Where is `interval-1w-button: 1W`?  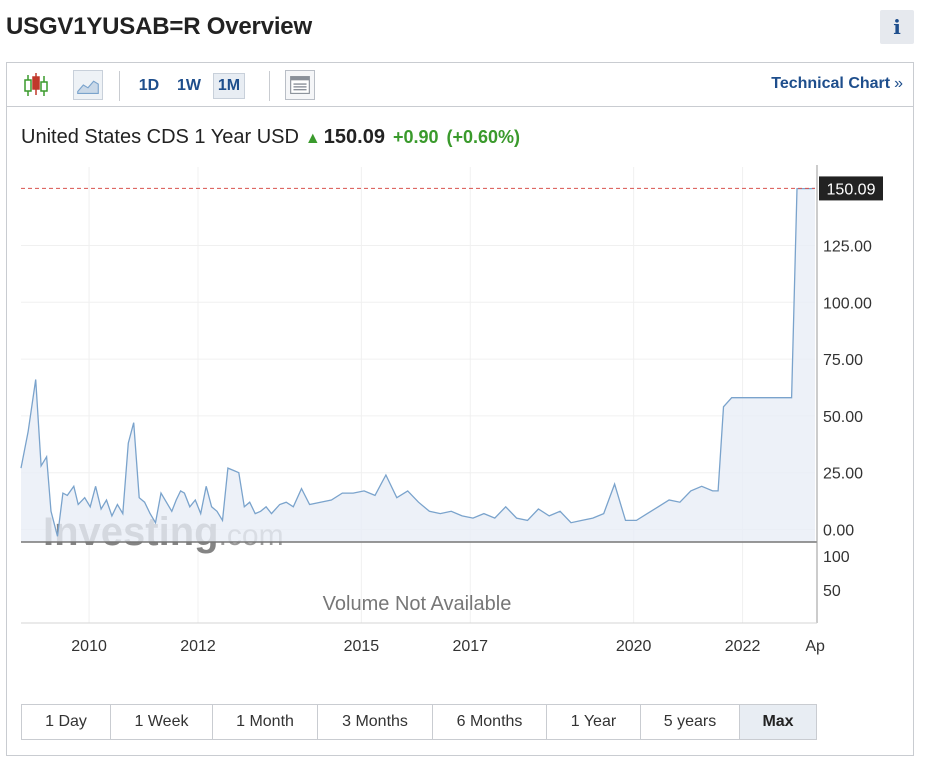
interval-1w-button: 1W is located at coordinates (189, 85).